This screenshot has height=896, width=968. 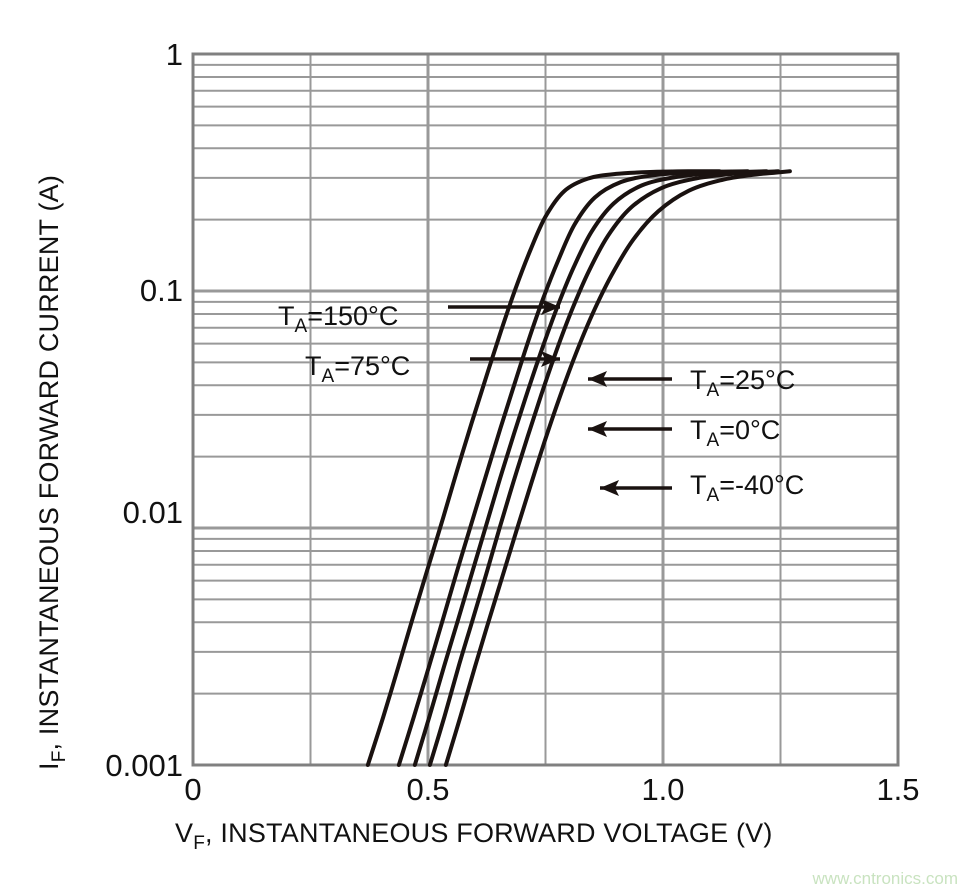 I want to click on arrow-25c, so click(x=630, y=379).